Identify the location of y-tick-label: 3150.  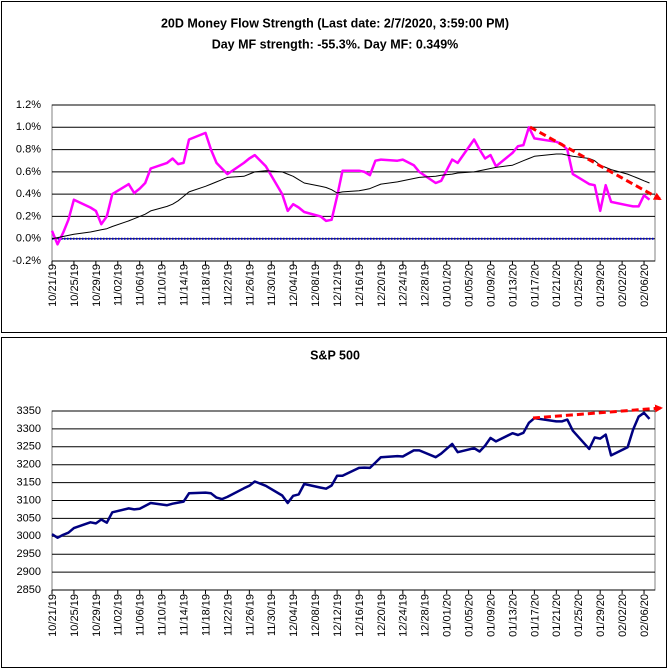
(29, 483).